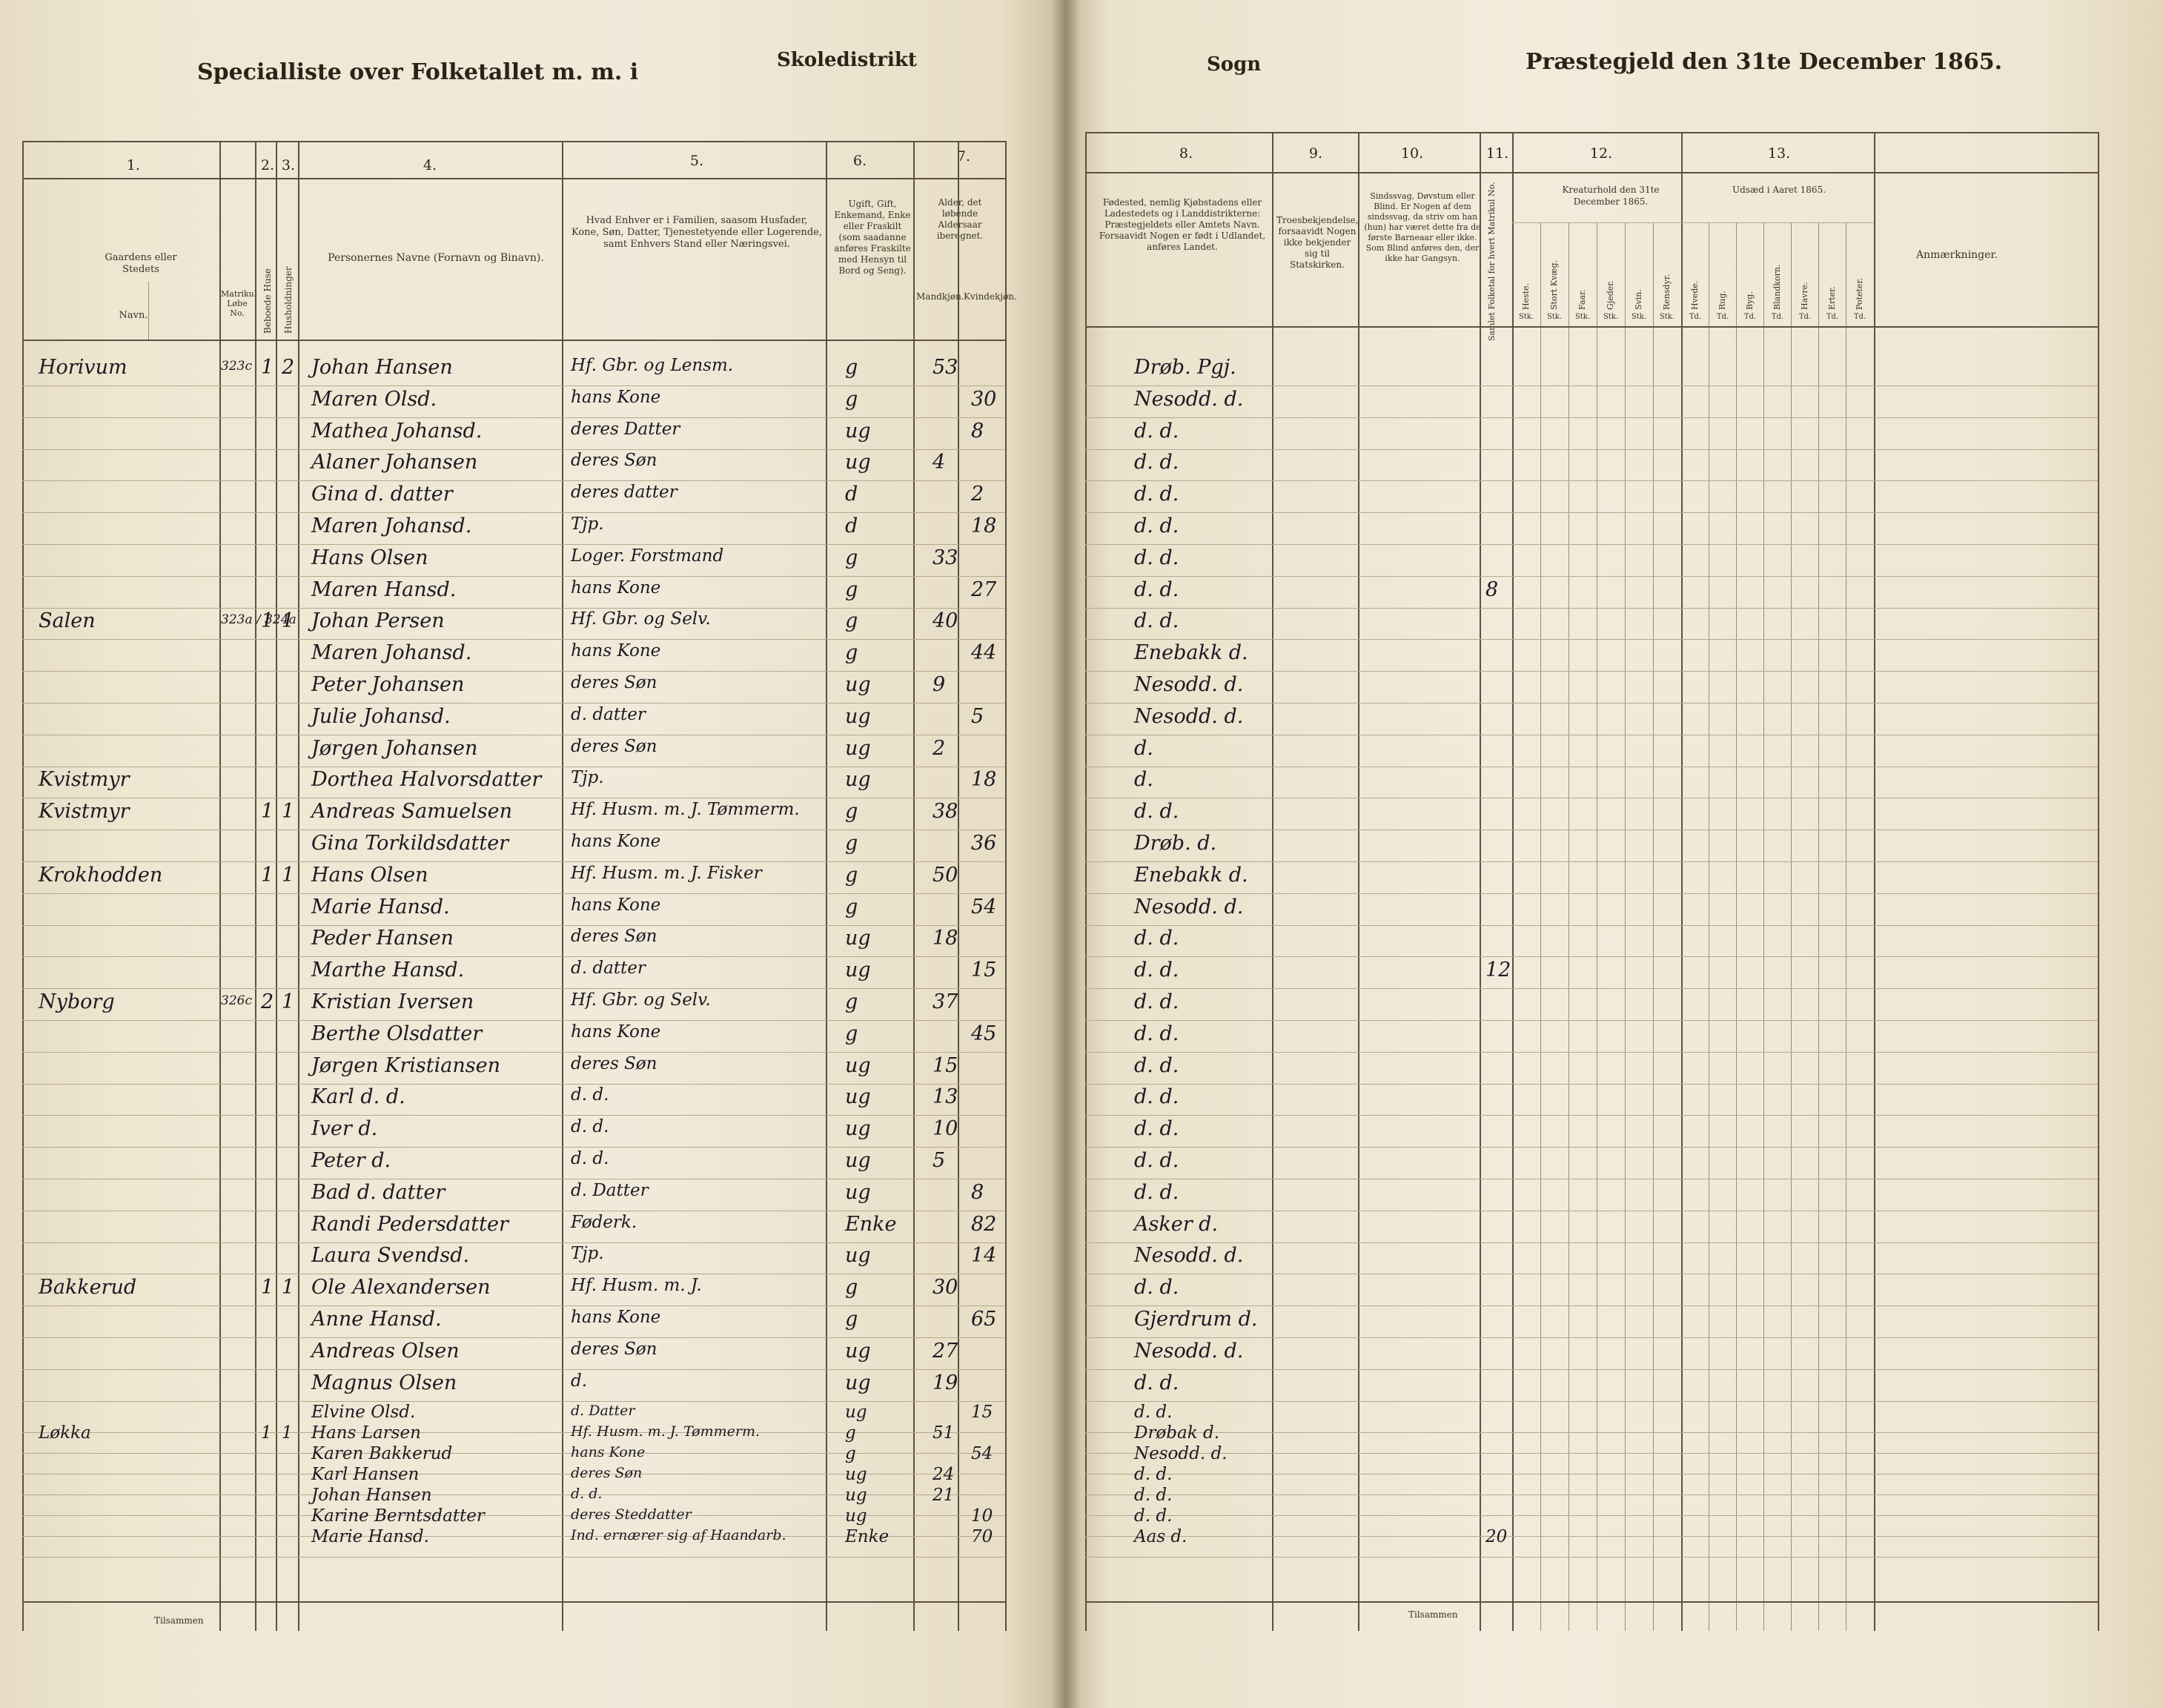 The height and width of the screenshot is (1708, 2163). What do you see at coordinates (288, 165) in the screenshot?
I see `col-num-3: 3.` at bounding box center [288, 165].